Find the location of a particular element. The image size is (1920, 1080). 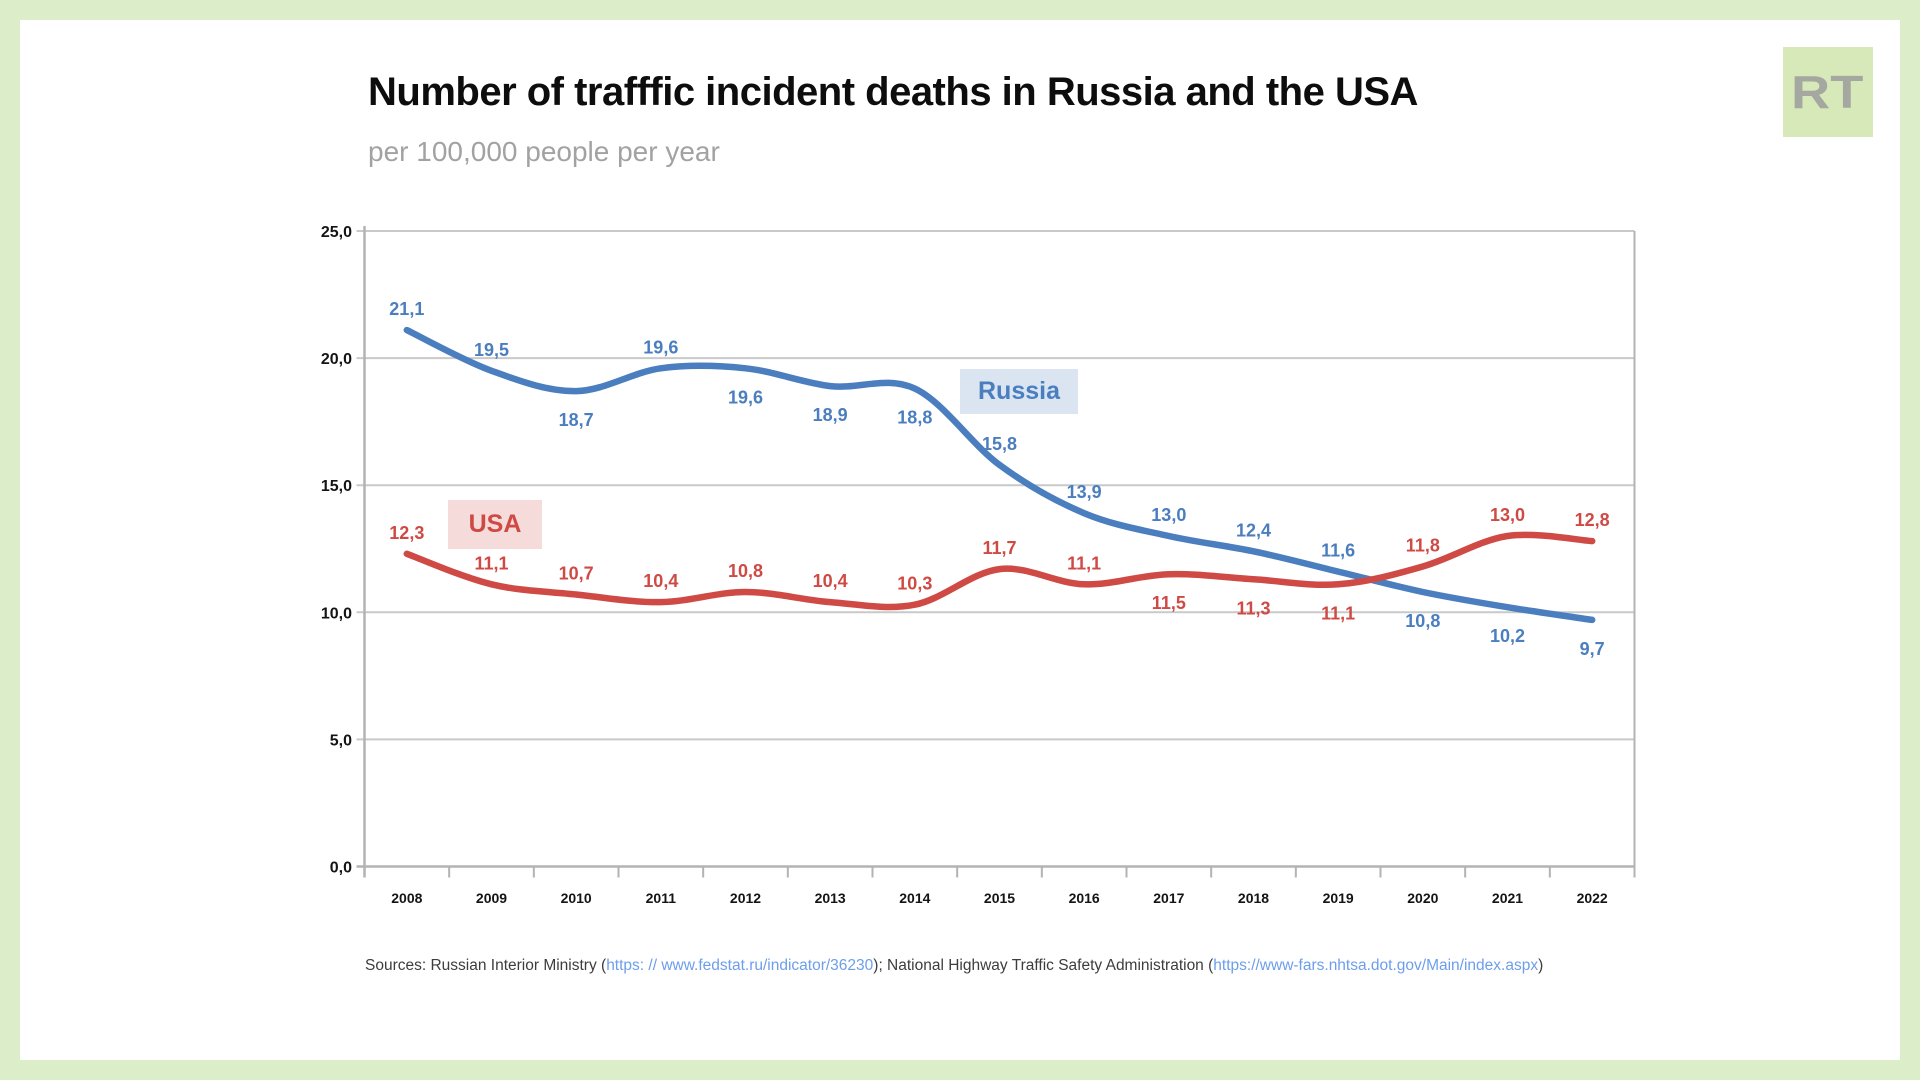

usa-data-label: 11,8 is located at coordinates (1423, 546).